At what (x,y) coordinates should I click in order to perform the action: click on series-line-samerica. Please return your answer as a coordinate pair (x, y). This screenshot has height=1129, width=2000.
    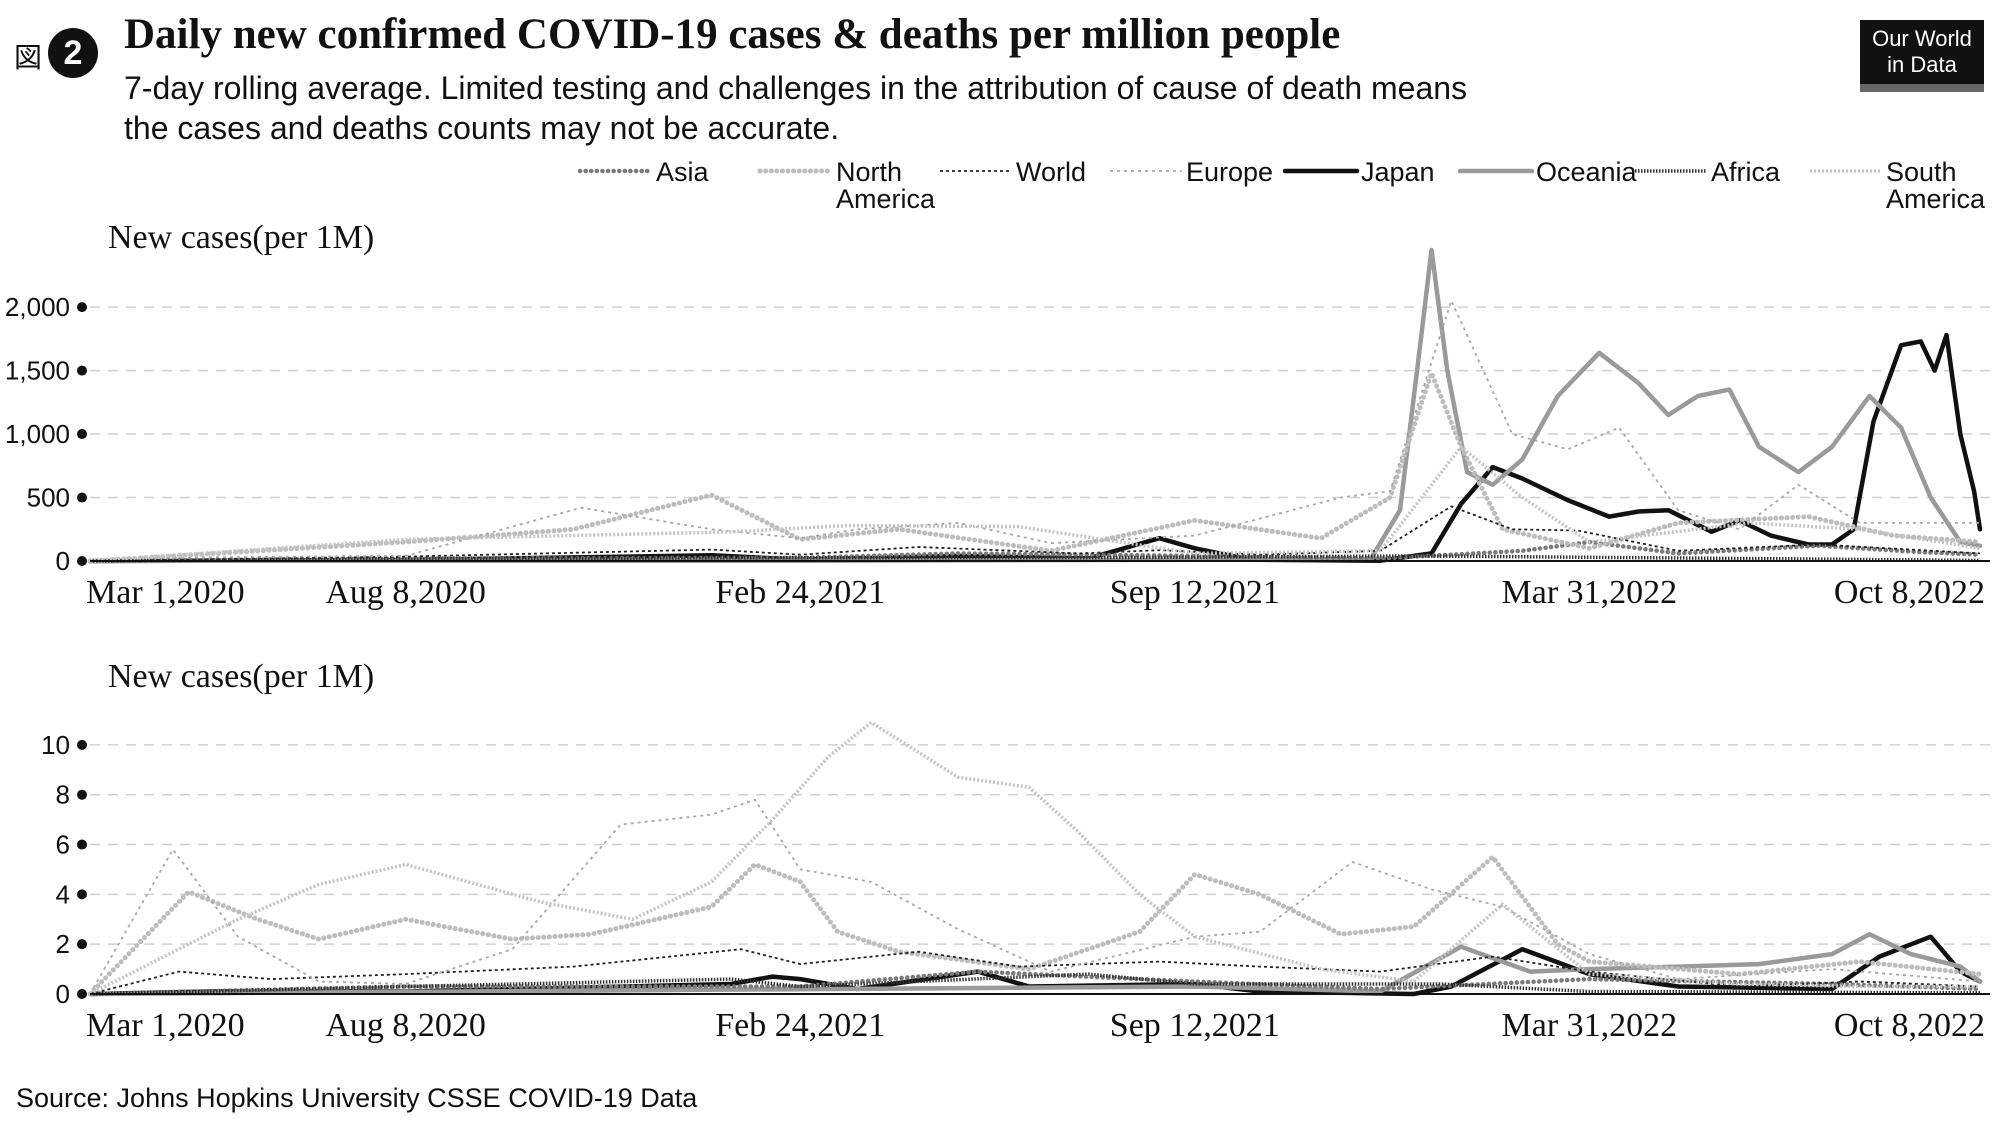
    Looking at the image, I should click on (1035, 504).